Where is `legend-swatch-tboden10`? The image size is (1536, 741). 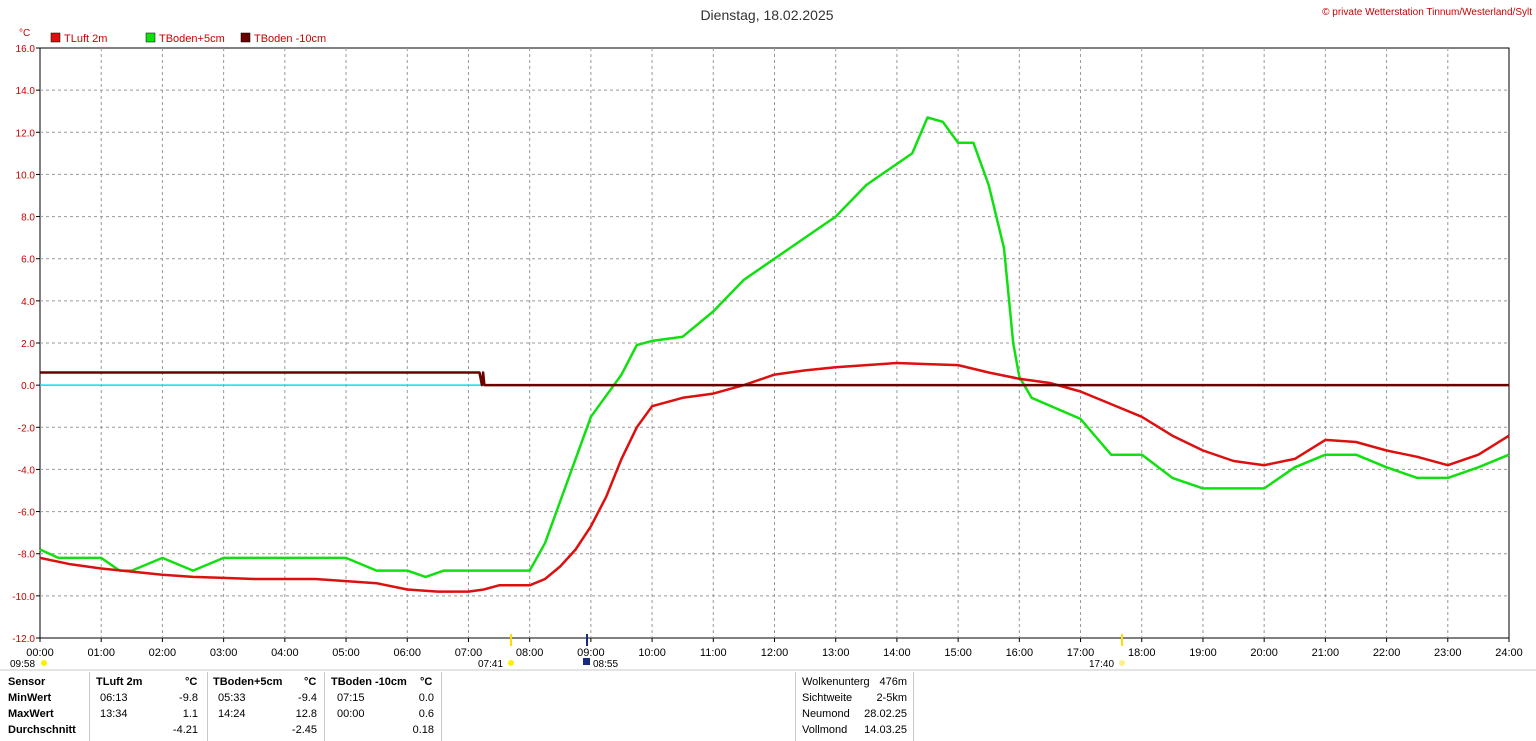
legend-swatch-tboden10 is located at coordinates (245, 37).